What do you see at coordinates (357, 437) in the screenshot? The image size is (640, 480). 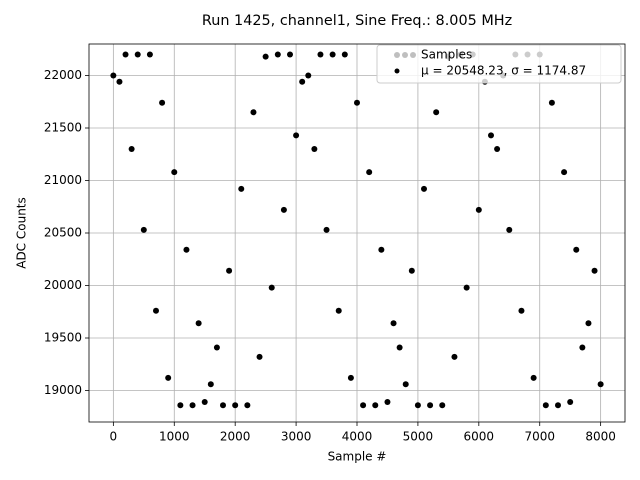 I see `x-tick-label: 4000` at bounding box center [357, 437].